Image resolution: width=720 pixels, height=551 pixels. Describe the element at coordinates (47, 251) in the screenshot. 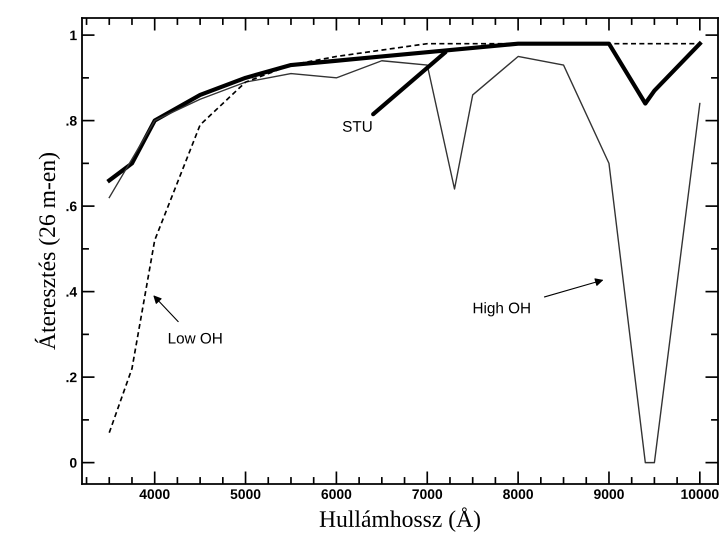

I see `y-axis-title: Áteresztés (26 m-en)` at that location.